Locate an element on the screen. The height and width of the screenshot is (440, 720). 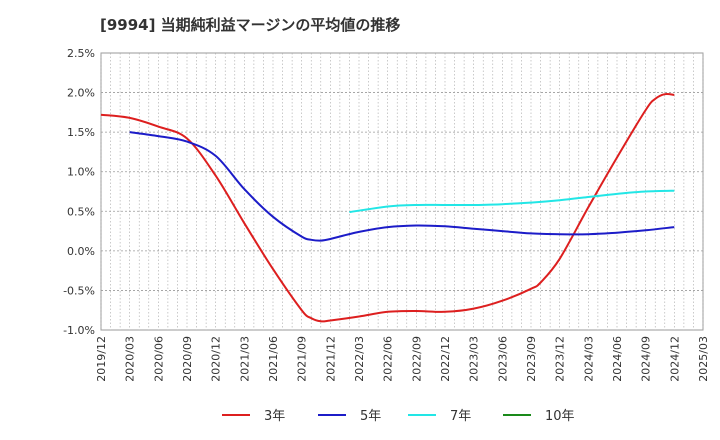
x-tick-label: 2020/12 is located at coordinates (216, 359).